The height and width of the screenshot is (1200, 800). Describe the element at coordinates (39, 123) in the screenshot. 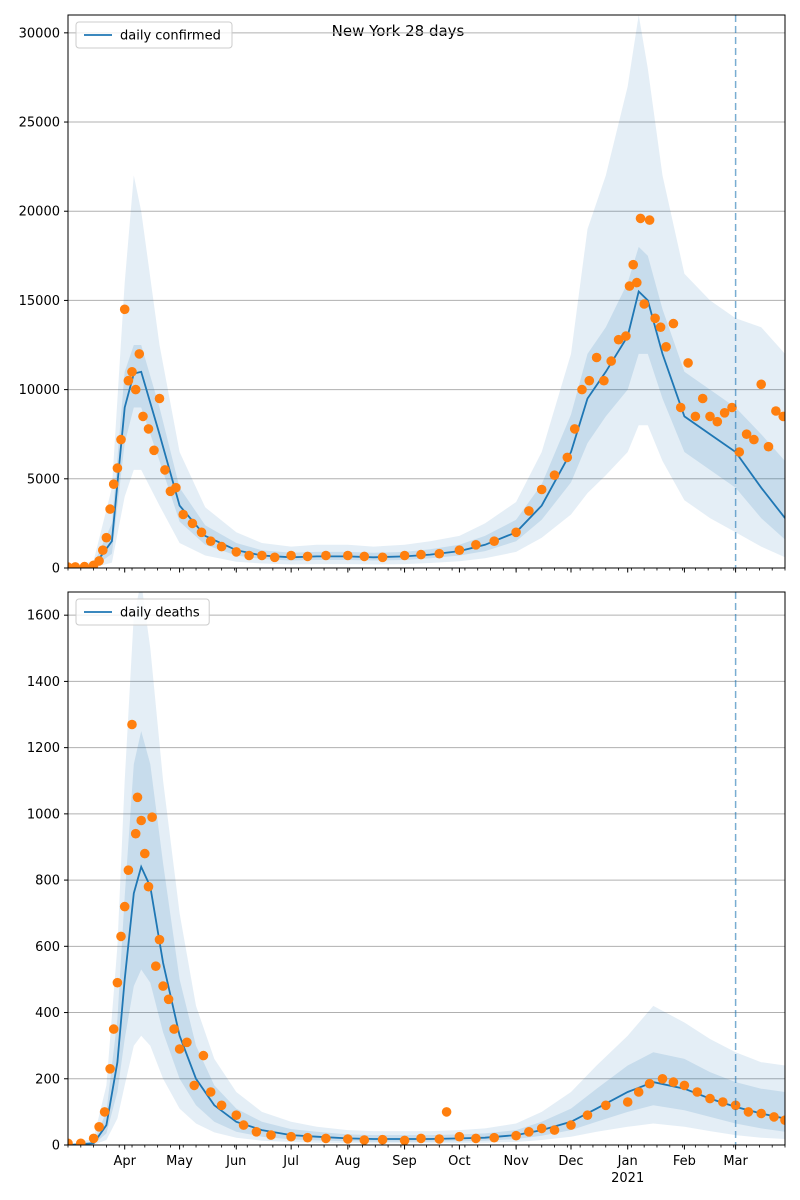

I see `y-tick-label: 25000` at that location.